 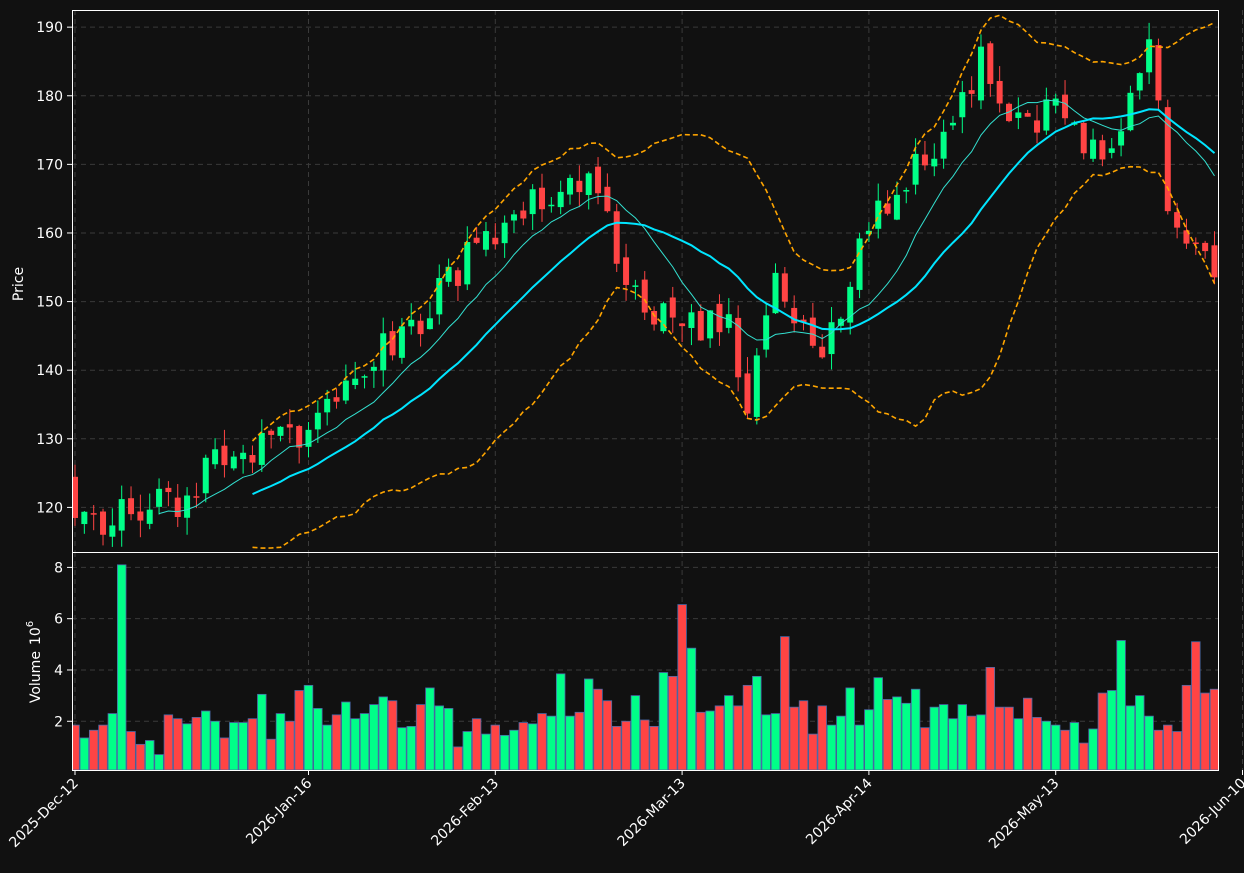 I want to click on volume-tick-label: 8, so click(x=58, y=568).